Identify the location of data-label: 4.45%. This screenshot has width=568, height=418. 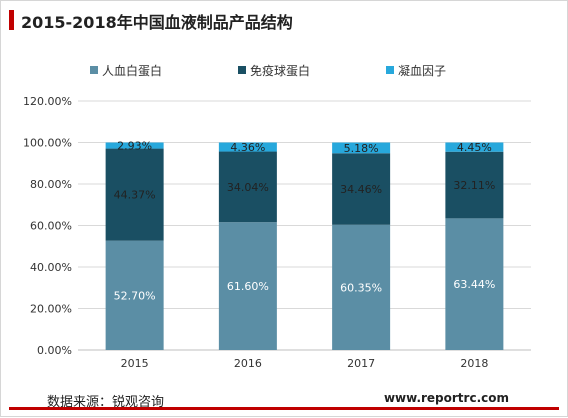
(474, 147).